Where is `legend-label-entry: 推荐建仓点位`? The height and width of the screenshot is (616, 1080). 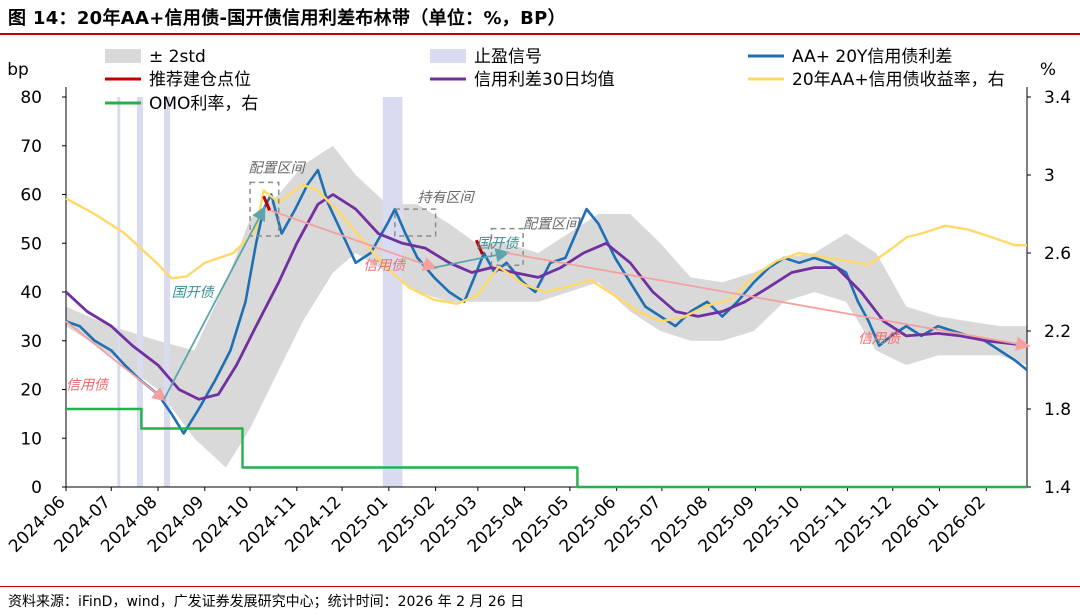
legend-label-entry: 推荐建仓点位 is located at coordinates (200, 80).